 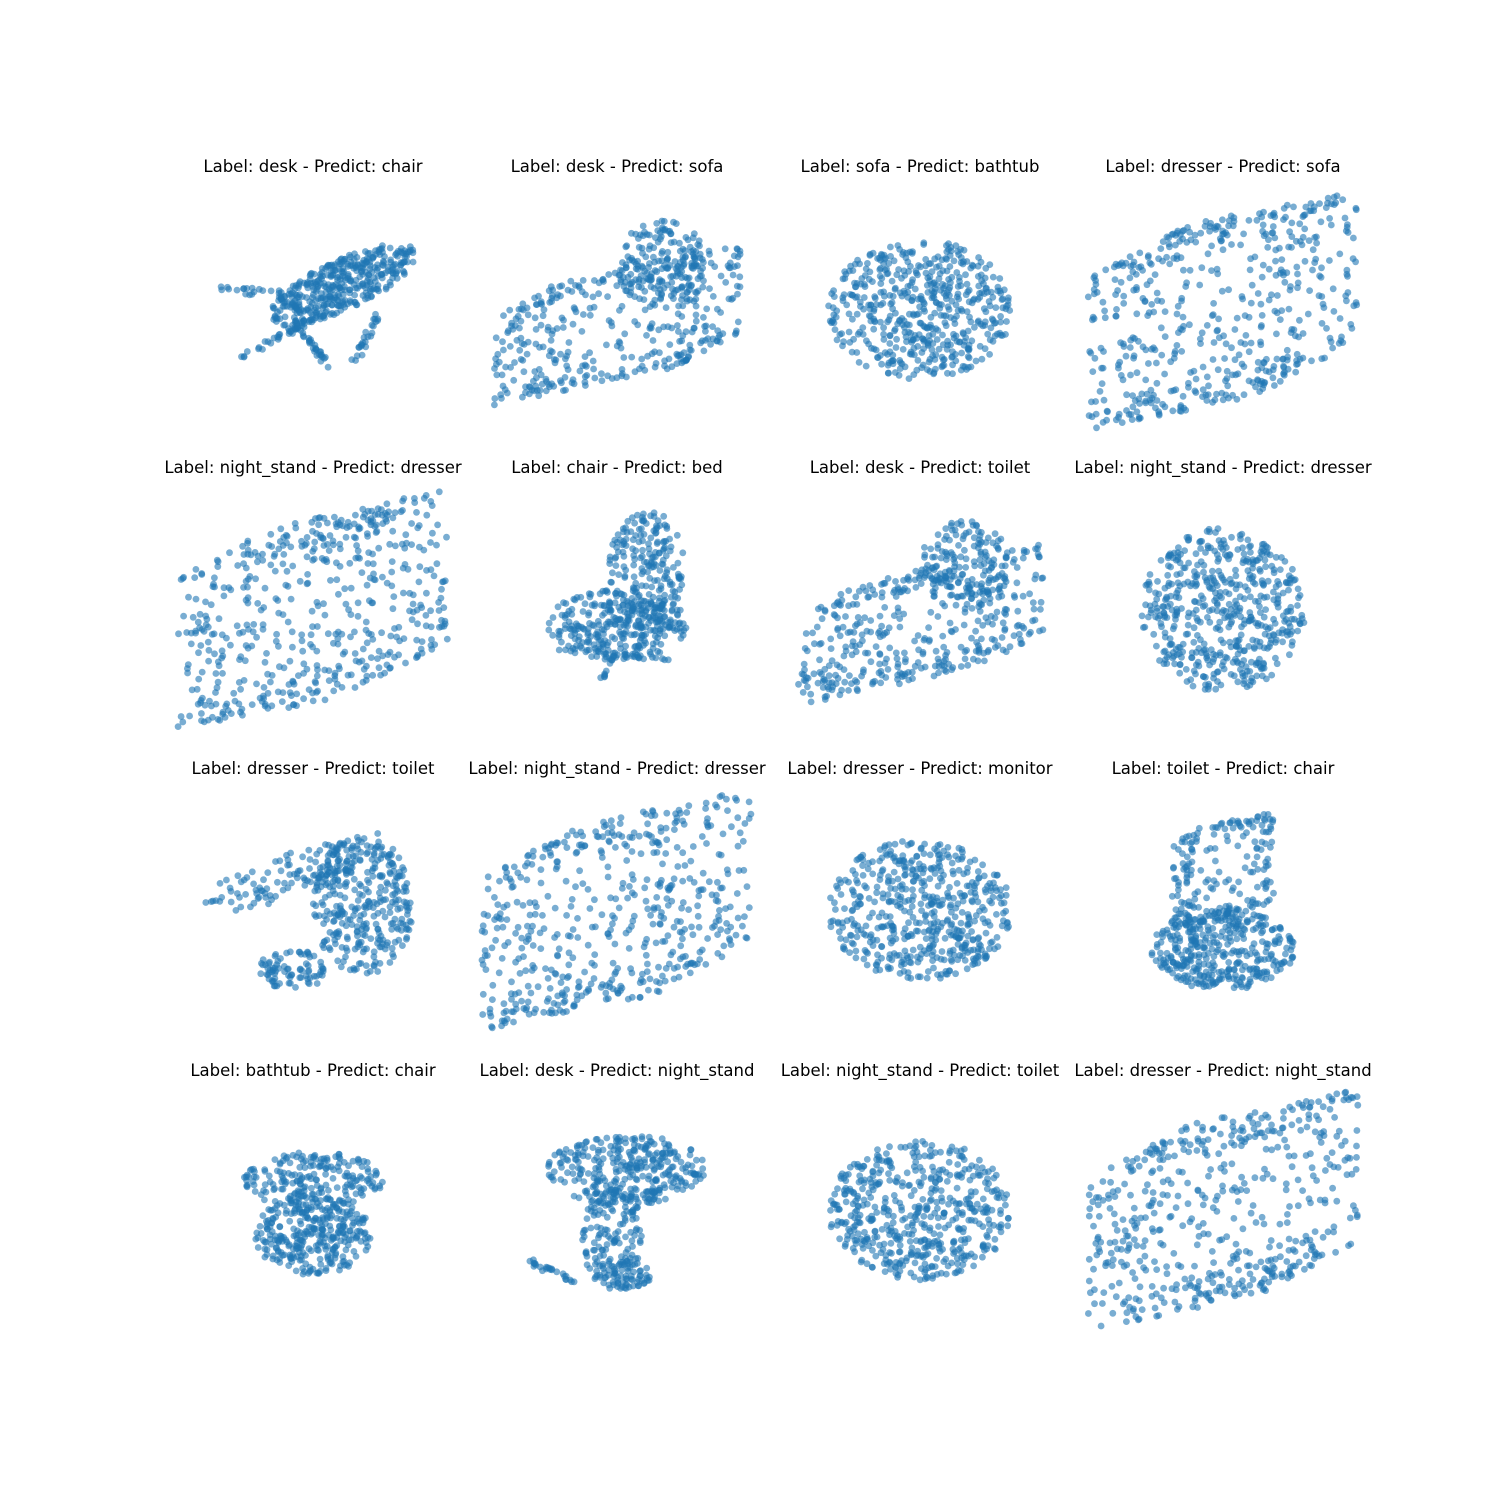 I want to click on subplot-title: Label: desk - Predict: chair, so click(x=312, y=166).